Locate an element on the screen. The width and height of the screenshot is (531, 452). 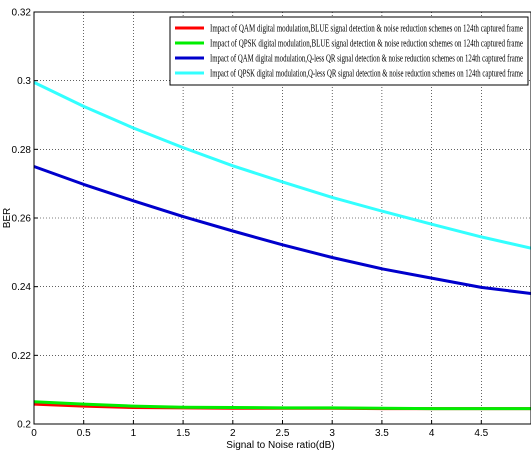
x-tick-label: 1 is located at coordinates (134, 433).